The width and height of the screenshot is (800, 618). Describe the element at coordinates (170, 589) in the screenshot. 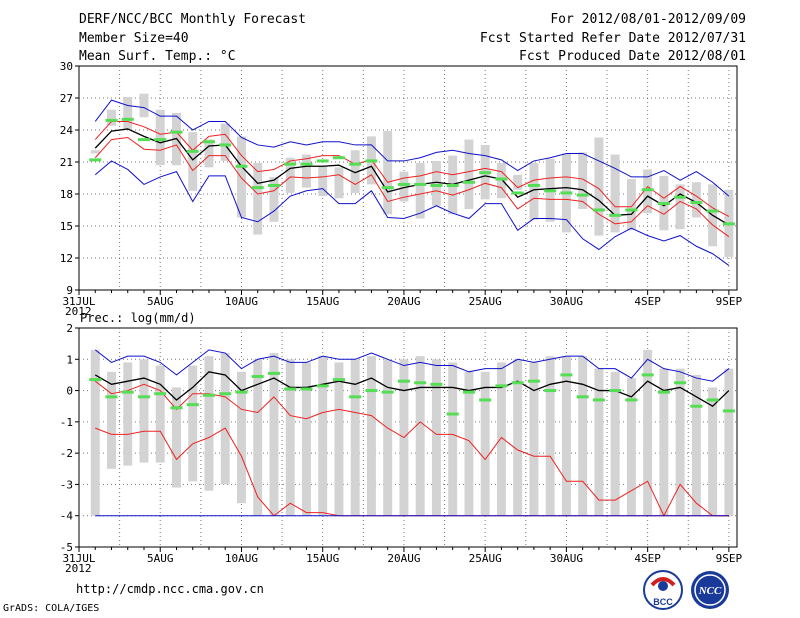

I see `website-url: http://cmdp.ncc.cma.gov.cn` at that location.